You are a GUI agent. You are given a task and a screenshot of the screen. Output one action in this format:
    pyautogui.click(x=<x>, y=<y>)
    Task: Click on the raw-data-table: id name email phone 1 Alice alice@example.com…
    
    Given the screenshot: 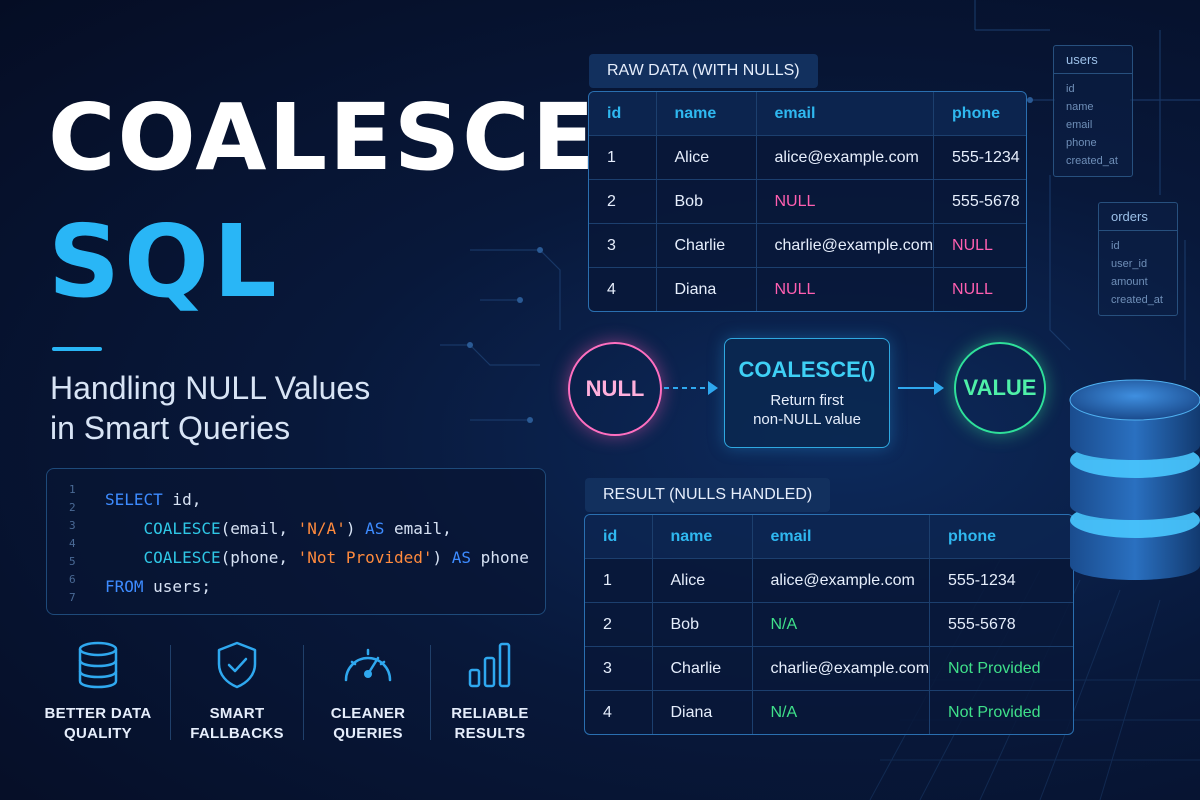 What is the action you would take?
    pyautogui.click(x=807, y=201)
    